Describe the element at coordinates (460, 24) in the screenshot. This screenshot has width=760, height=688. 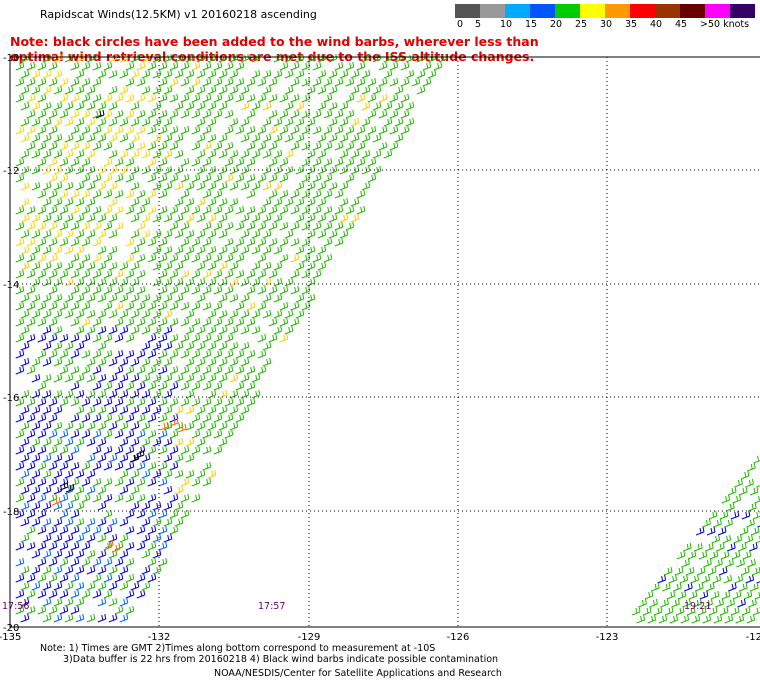
I see `colorbar-label: 0` at that location.